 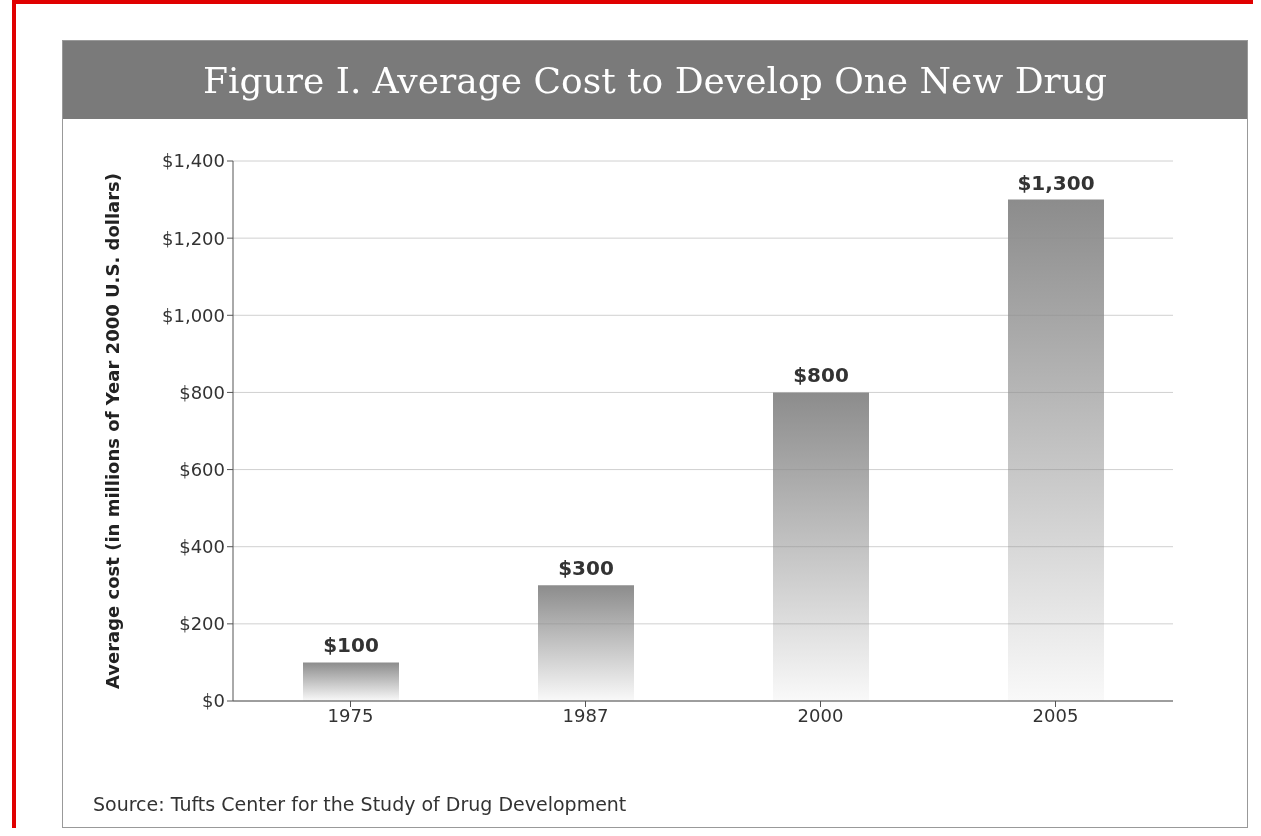 What do you see at coordinates (202, 547) in the screenshot?
I see `y-tick-label: $400` at bounding box center [202, 547].